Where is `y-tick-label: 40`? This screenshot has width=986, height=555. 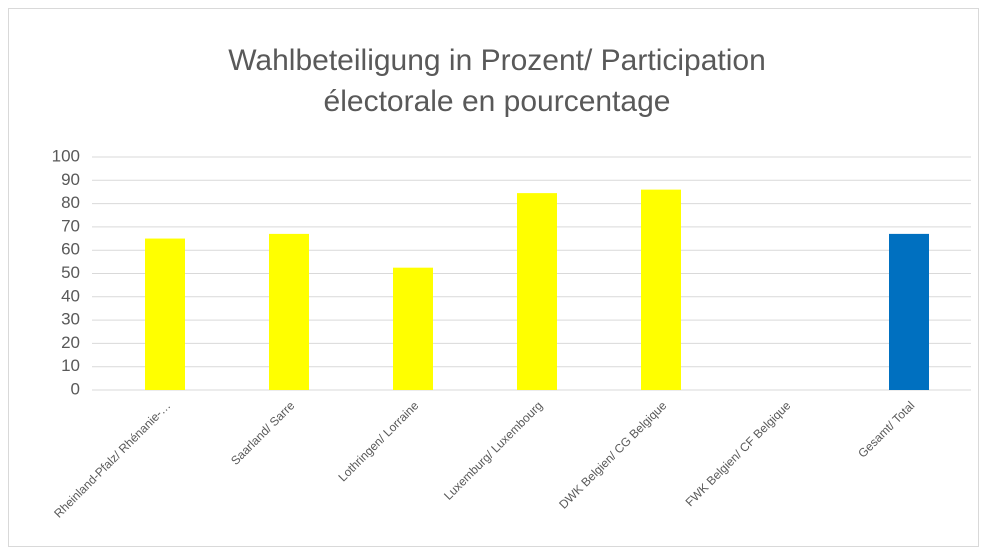 y-tick-label: 40 is located at coordinates (70, 295).